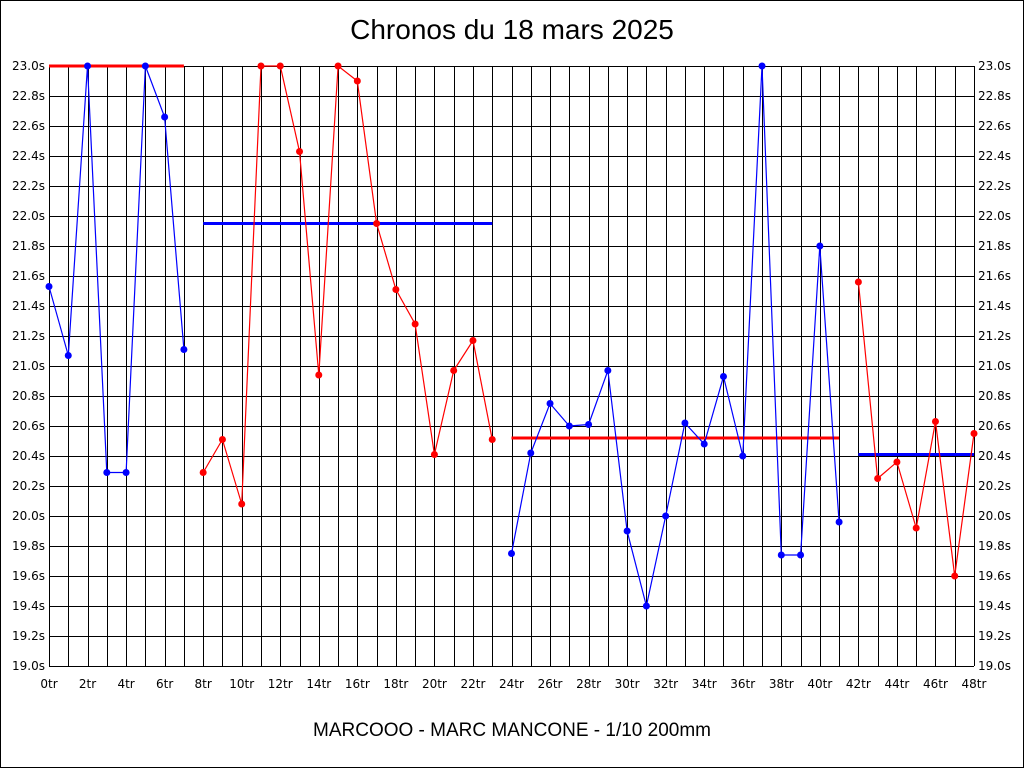  I want to click on x-tick-label: 16tr, so click(357, 684).